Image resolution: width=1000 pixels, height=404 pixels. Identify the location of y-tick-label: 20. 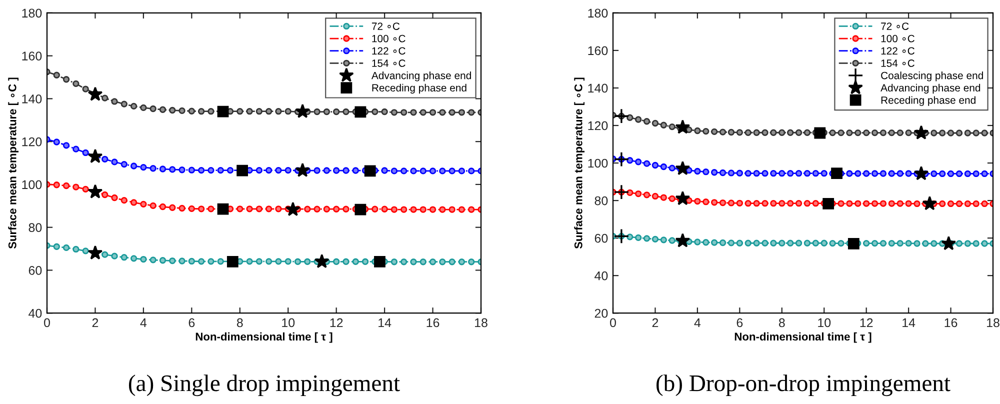
(601, 313).